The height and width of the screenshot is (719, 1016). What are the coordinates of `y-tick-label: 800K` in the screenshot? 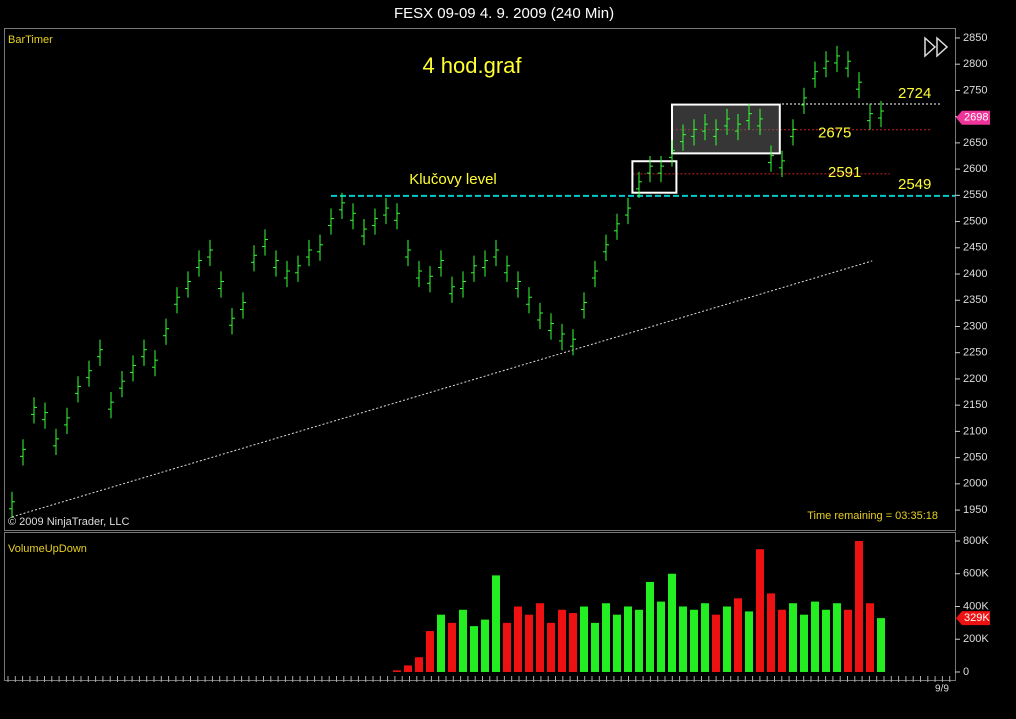 It's located at (976, 541).